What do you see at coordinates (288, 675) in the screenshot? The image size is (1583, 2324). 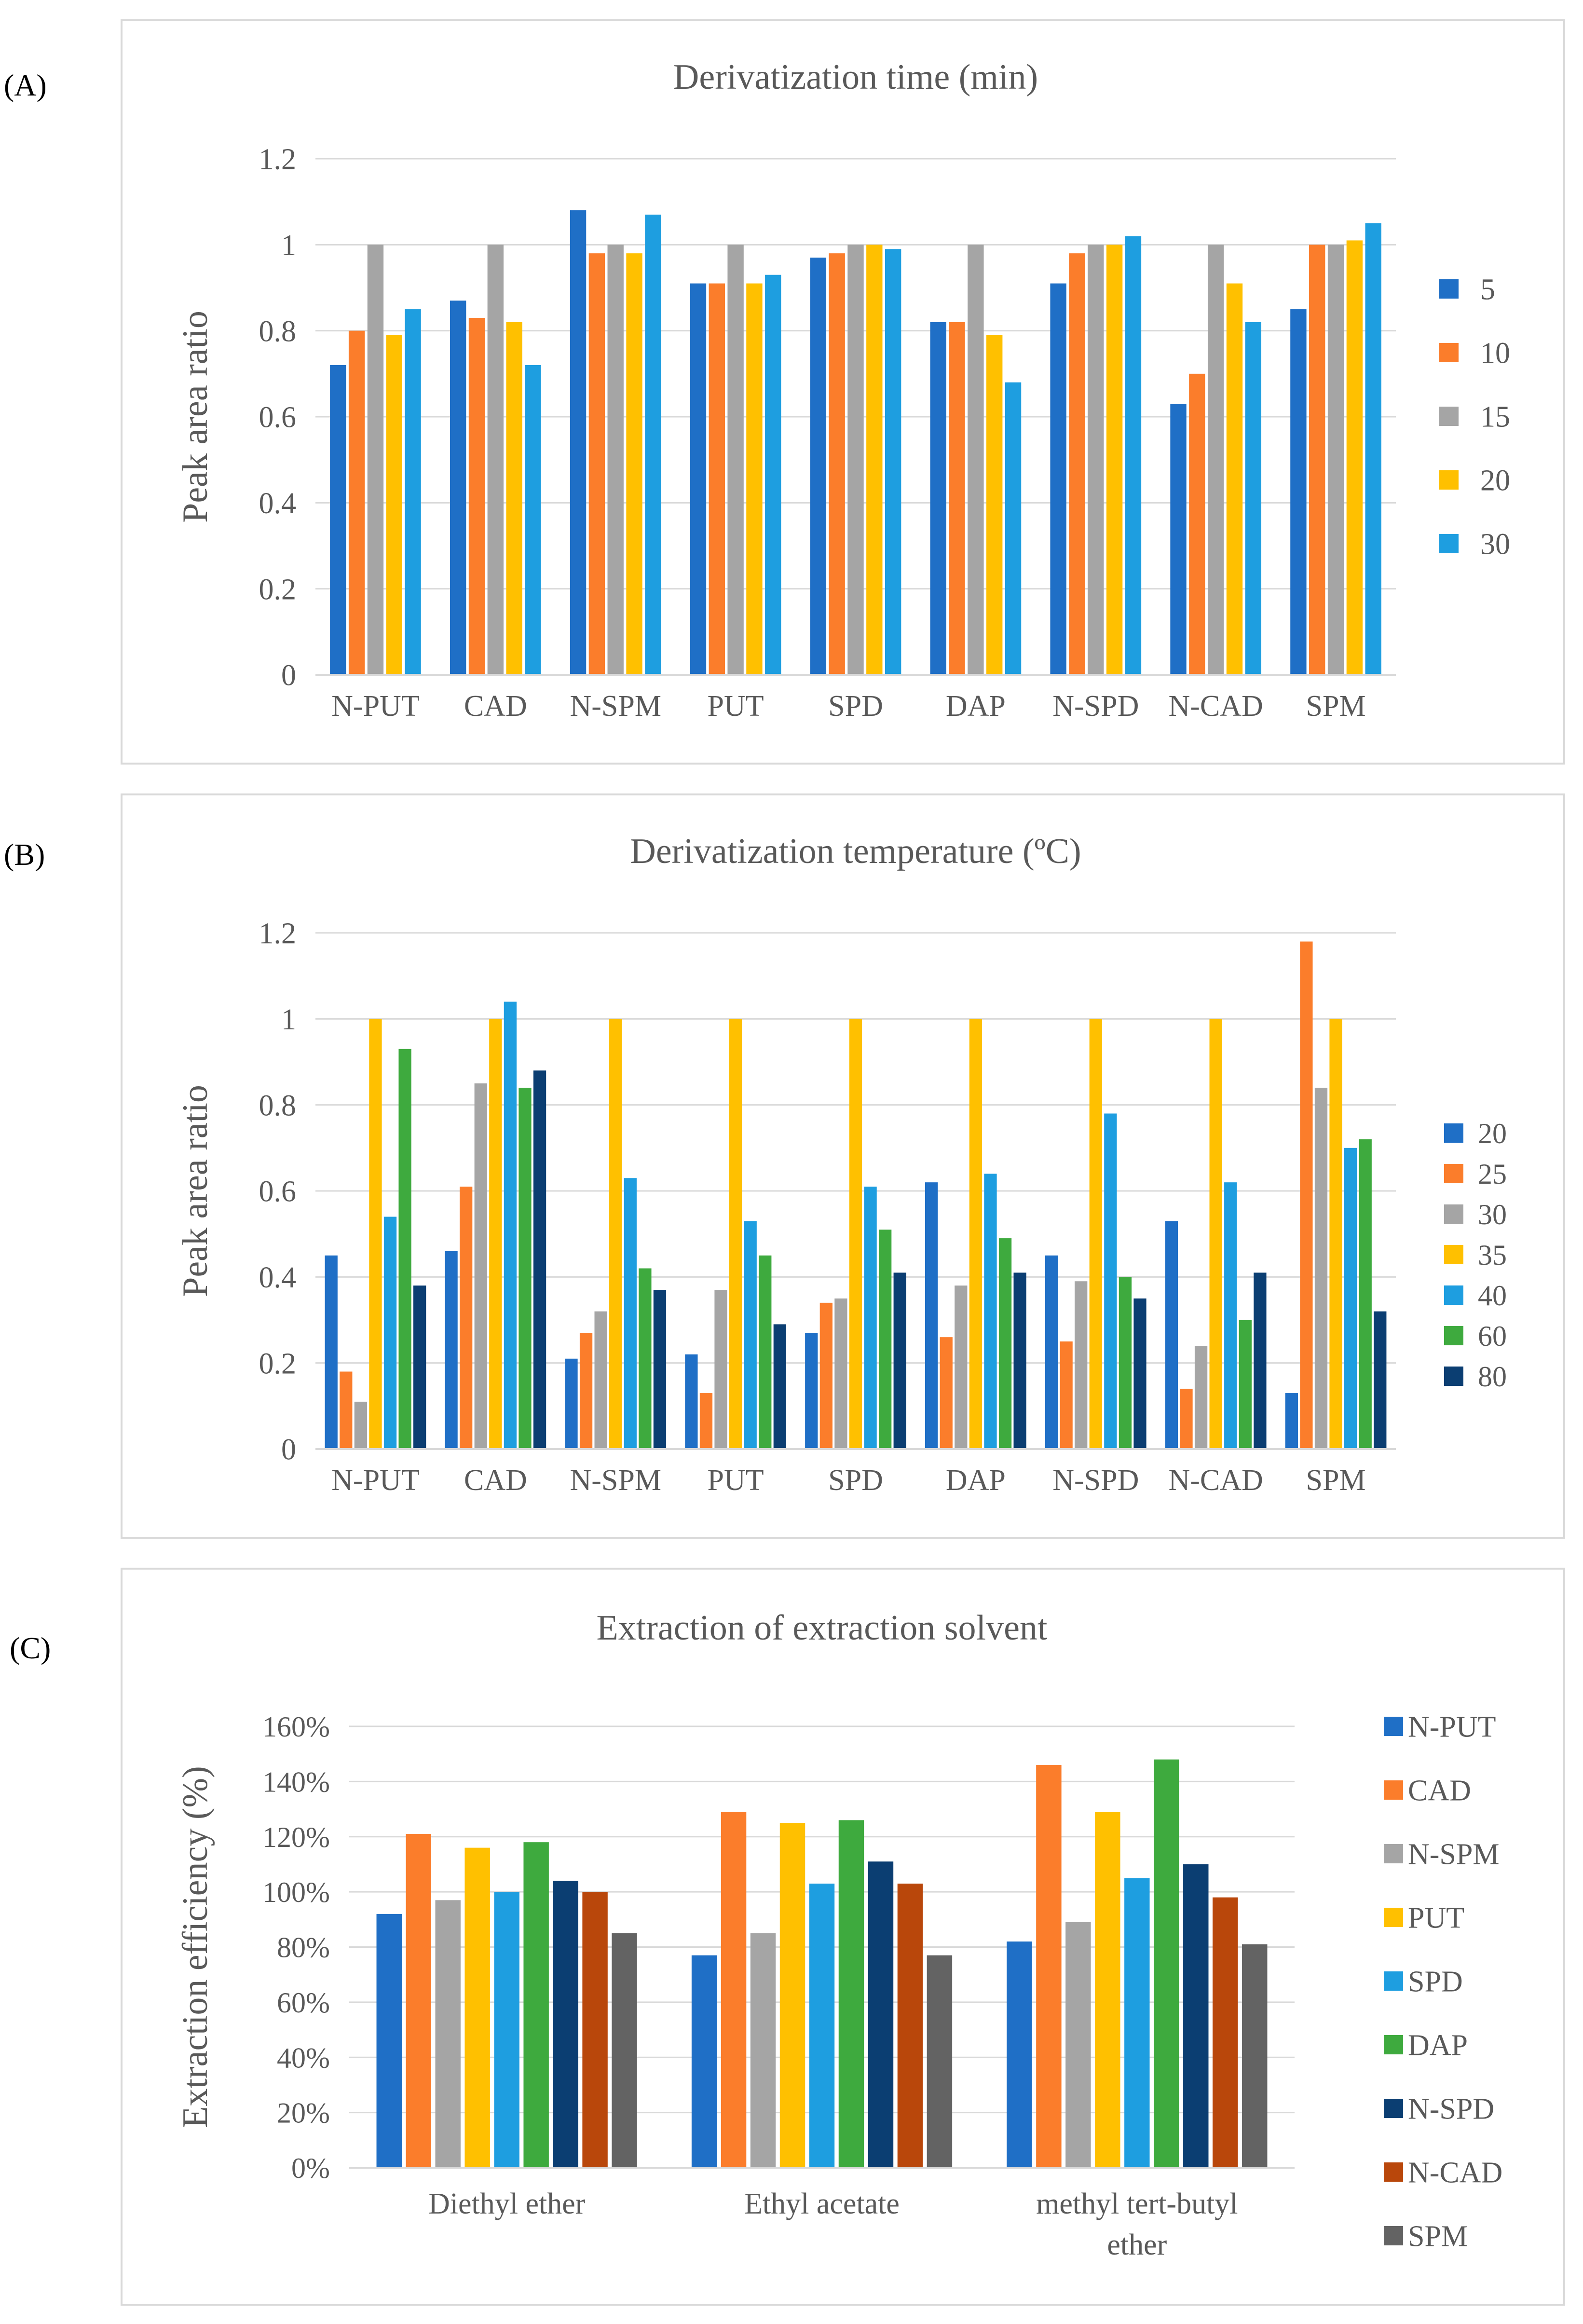 I see `y-tick-label: 0` at bounding box center [288, 675].